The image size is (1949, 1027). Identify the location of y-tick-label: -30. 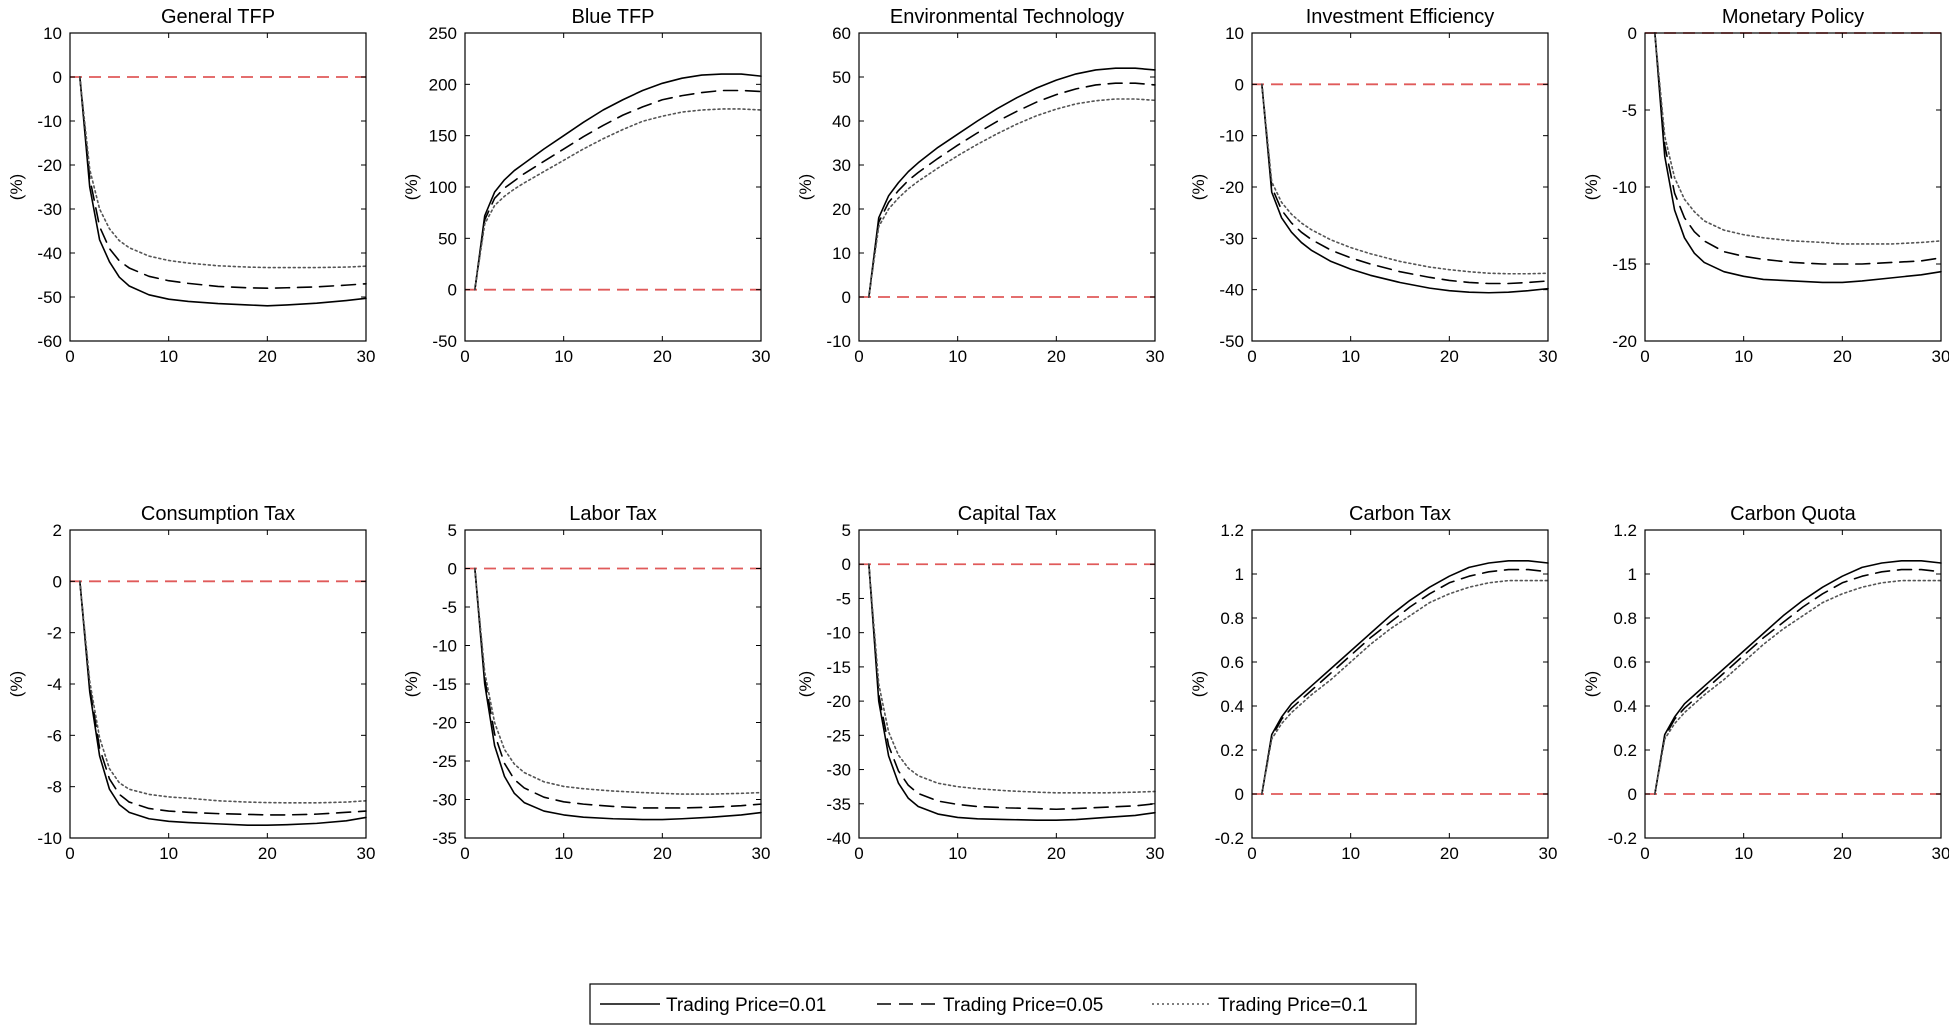
(1231, 238).